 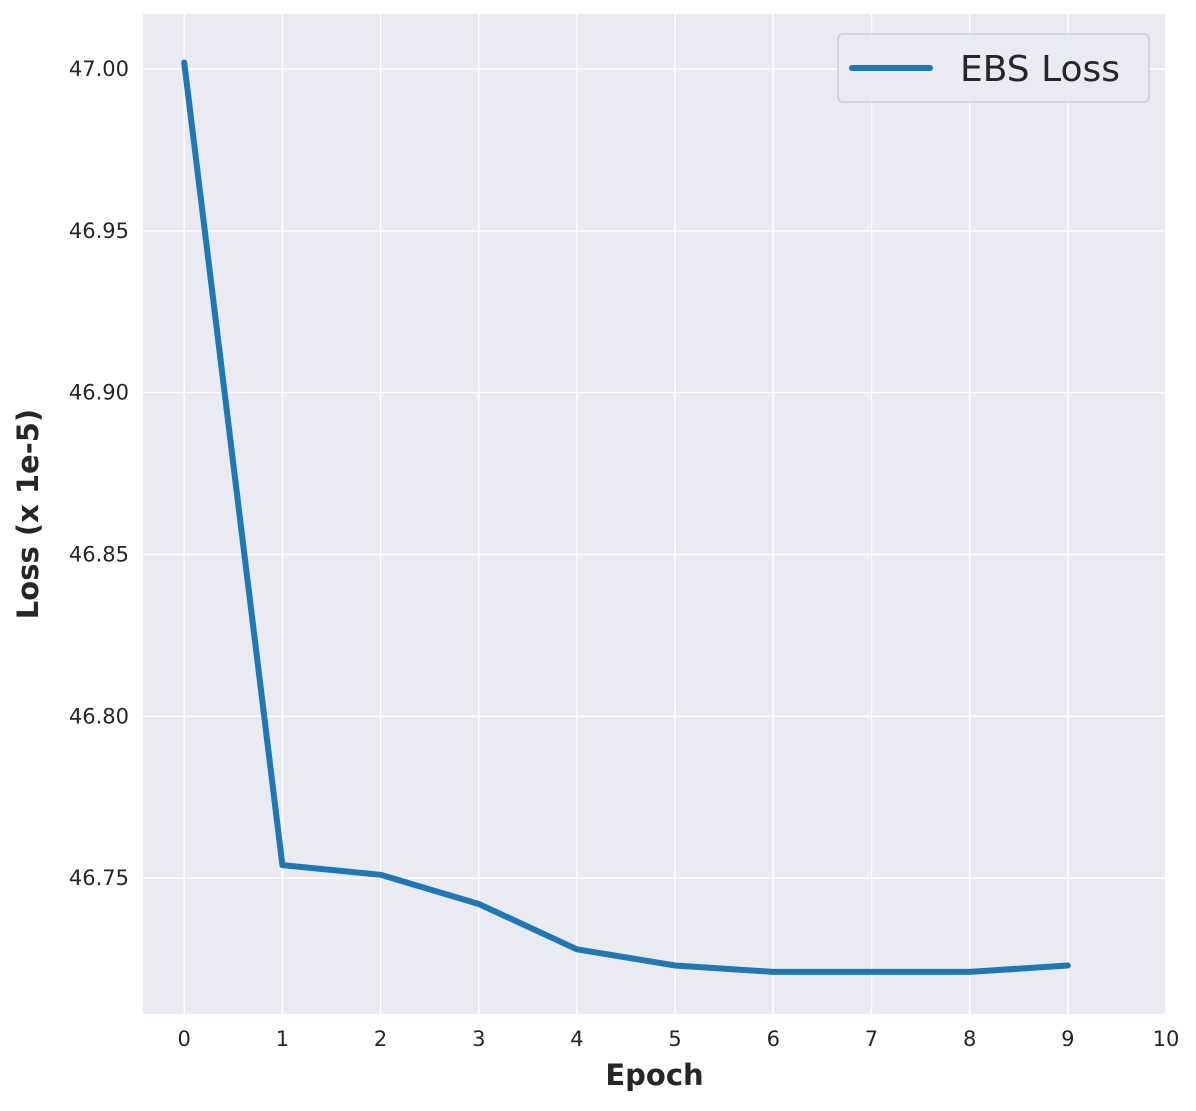 What do you see at coordinates (1067, 1039) in the screenshot?
I see `x-tick-label: 9` at bounding box center [1067, 1039].